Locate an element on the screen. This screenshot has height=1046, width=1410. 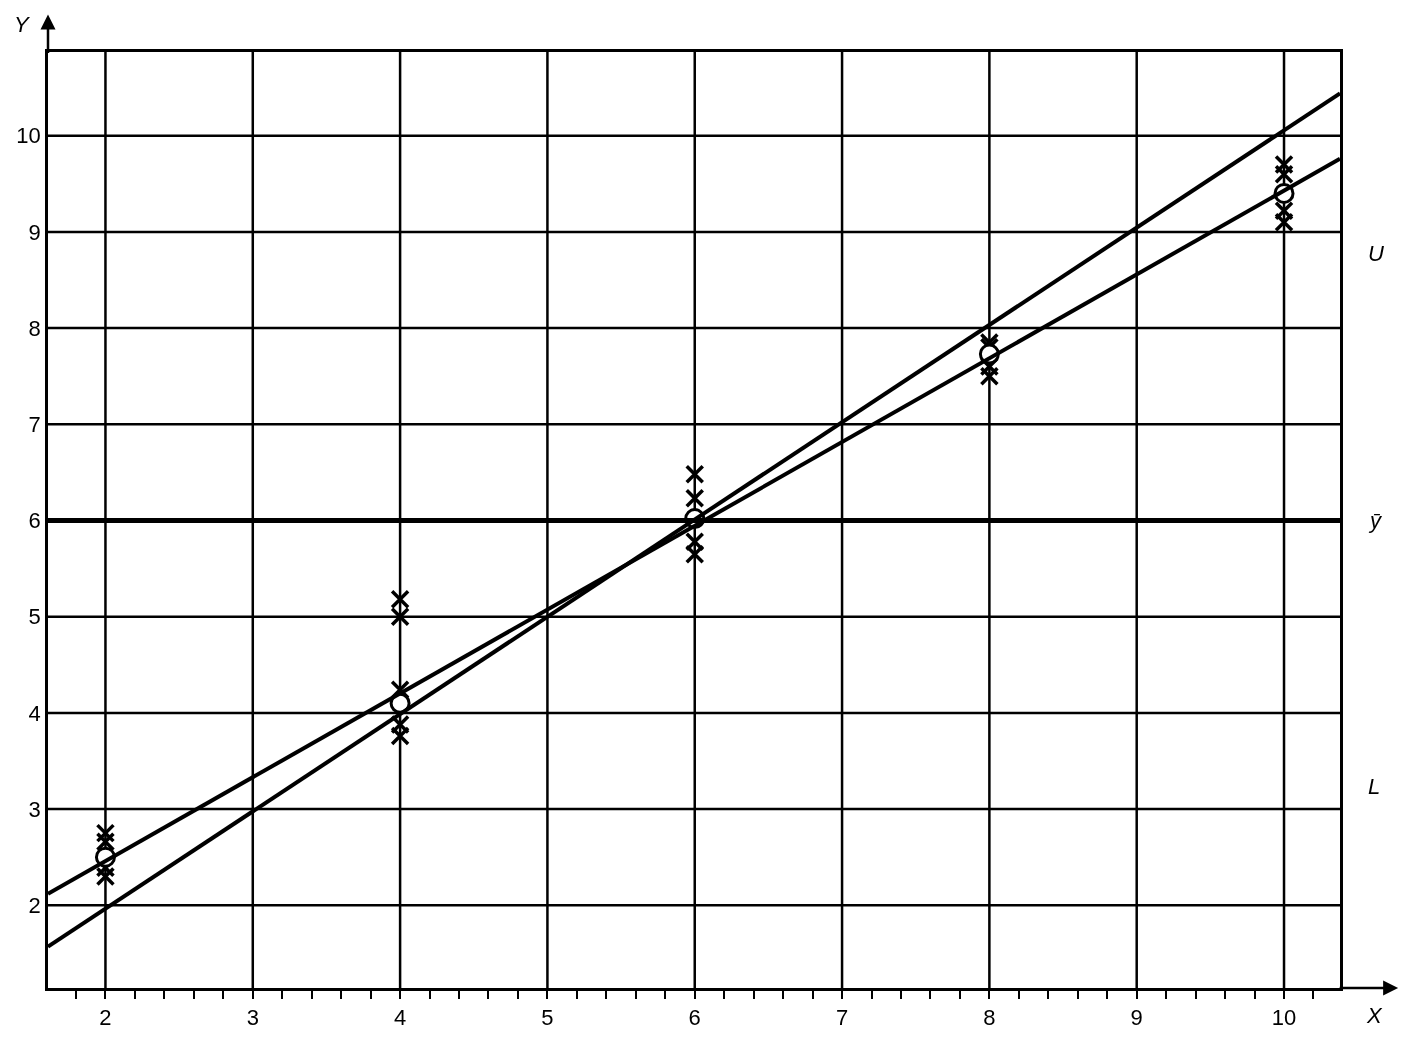
x-tick-label: 3 is located at coordinates (252, 1018).